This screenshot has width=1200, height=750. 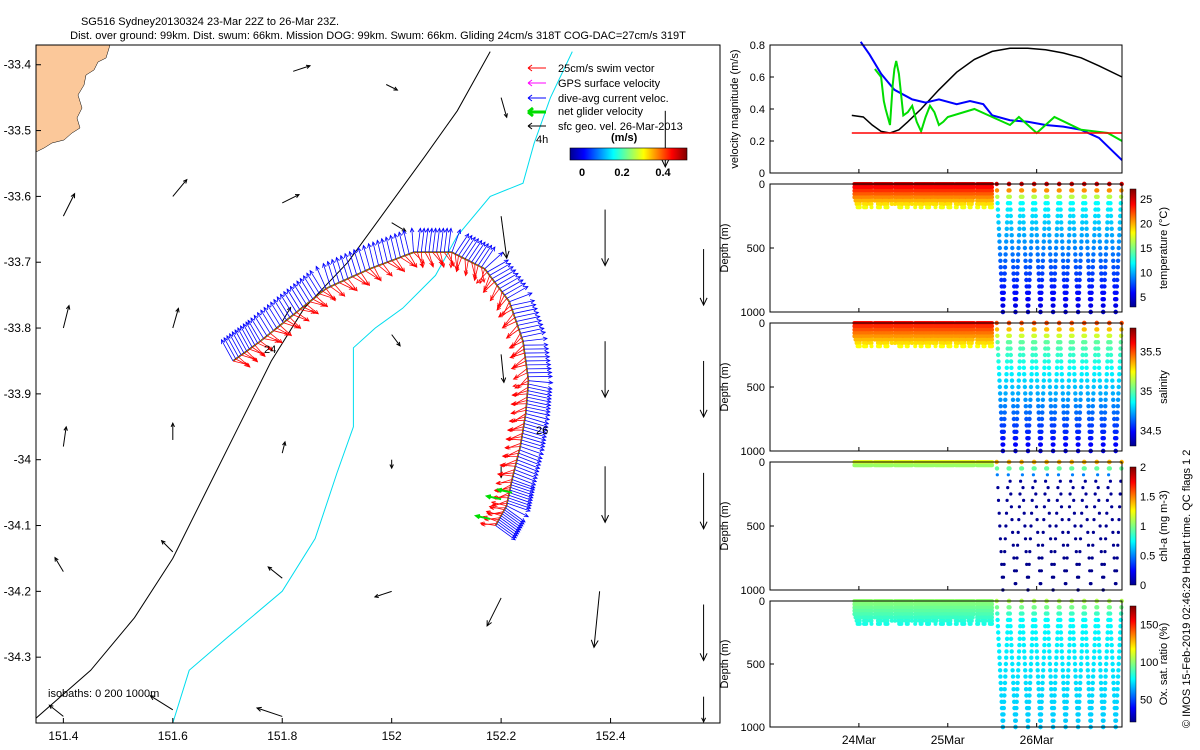 What do you see at coordinates (1147, 557) in the screenshot?
I see `chlorophyll-colorbar-tick: 0.5` at bounding box center [1147, 557].